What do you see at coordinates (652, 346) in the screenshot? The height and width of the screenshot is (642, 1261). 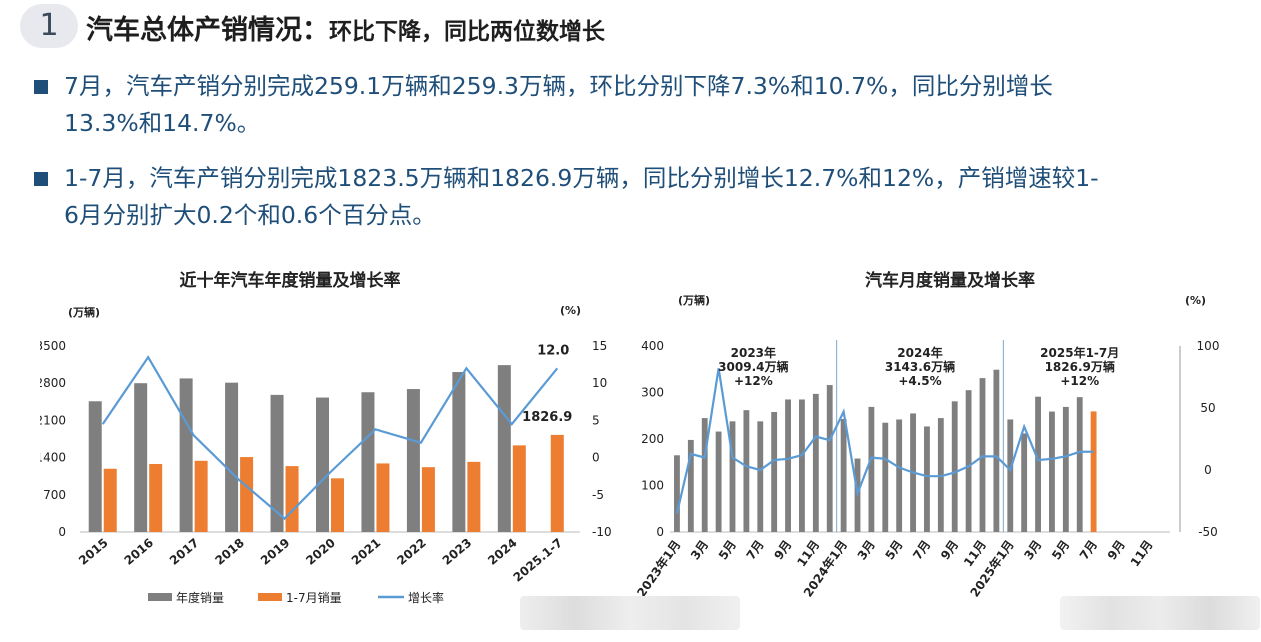 I see `y-tick-label: 400` at bounding box center [652, 346].